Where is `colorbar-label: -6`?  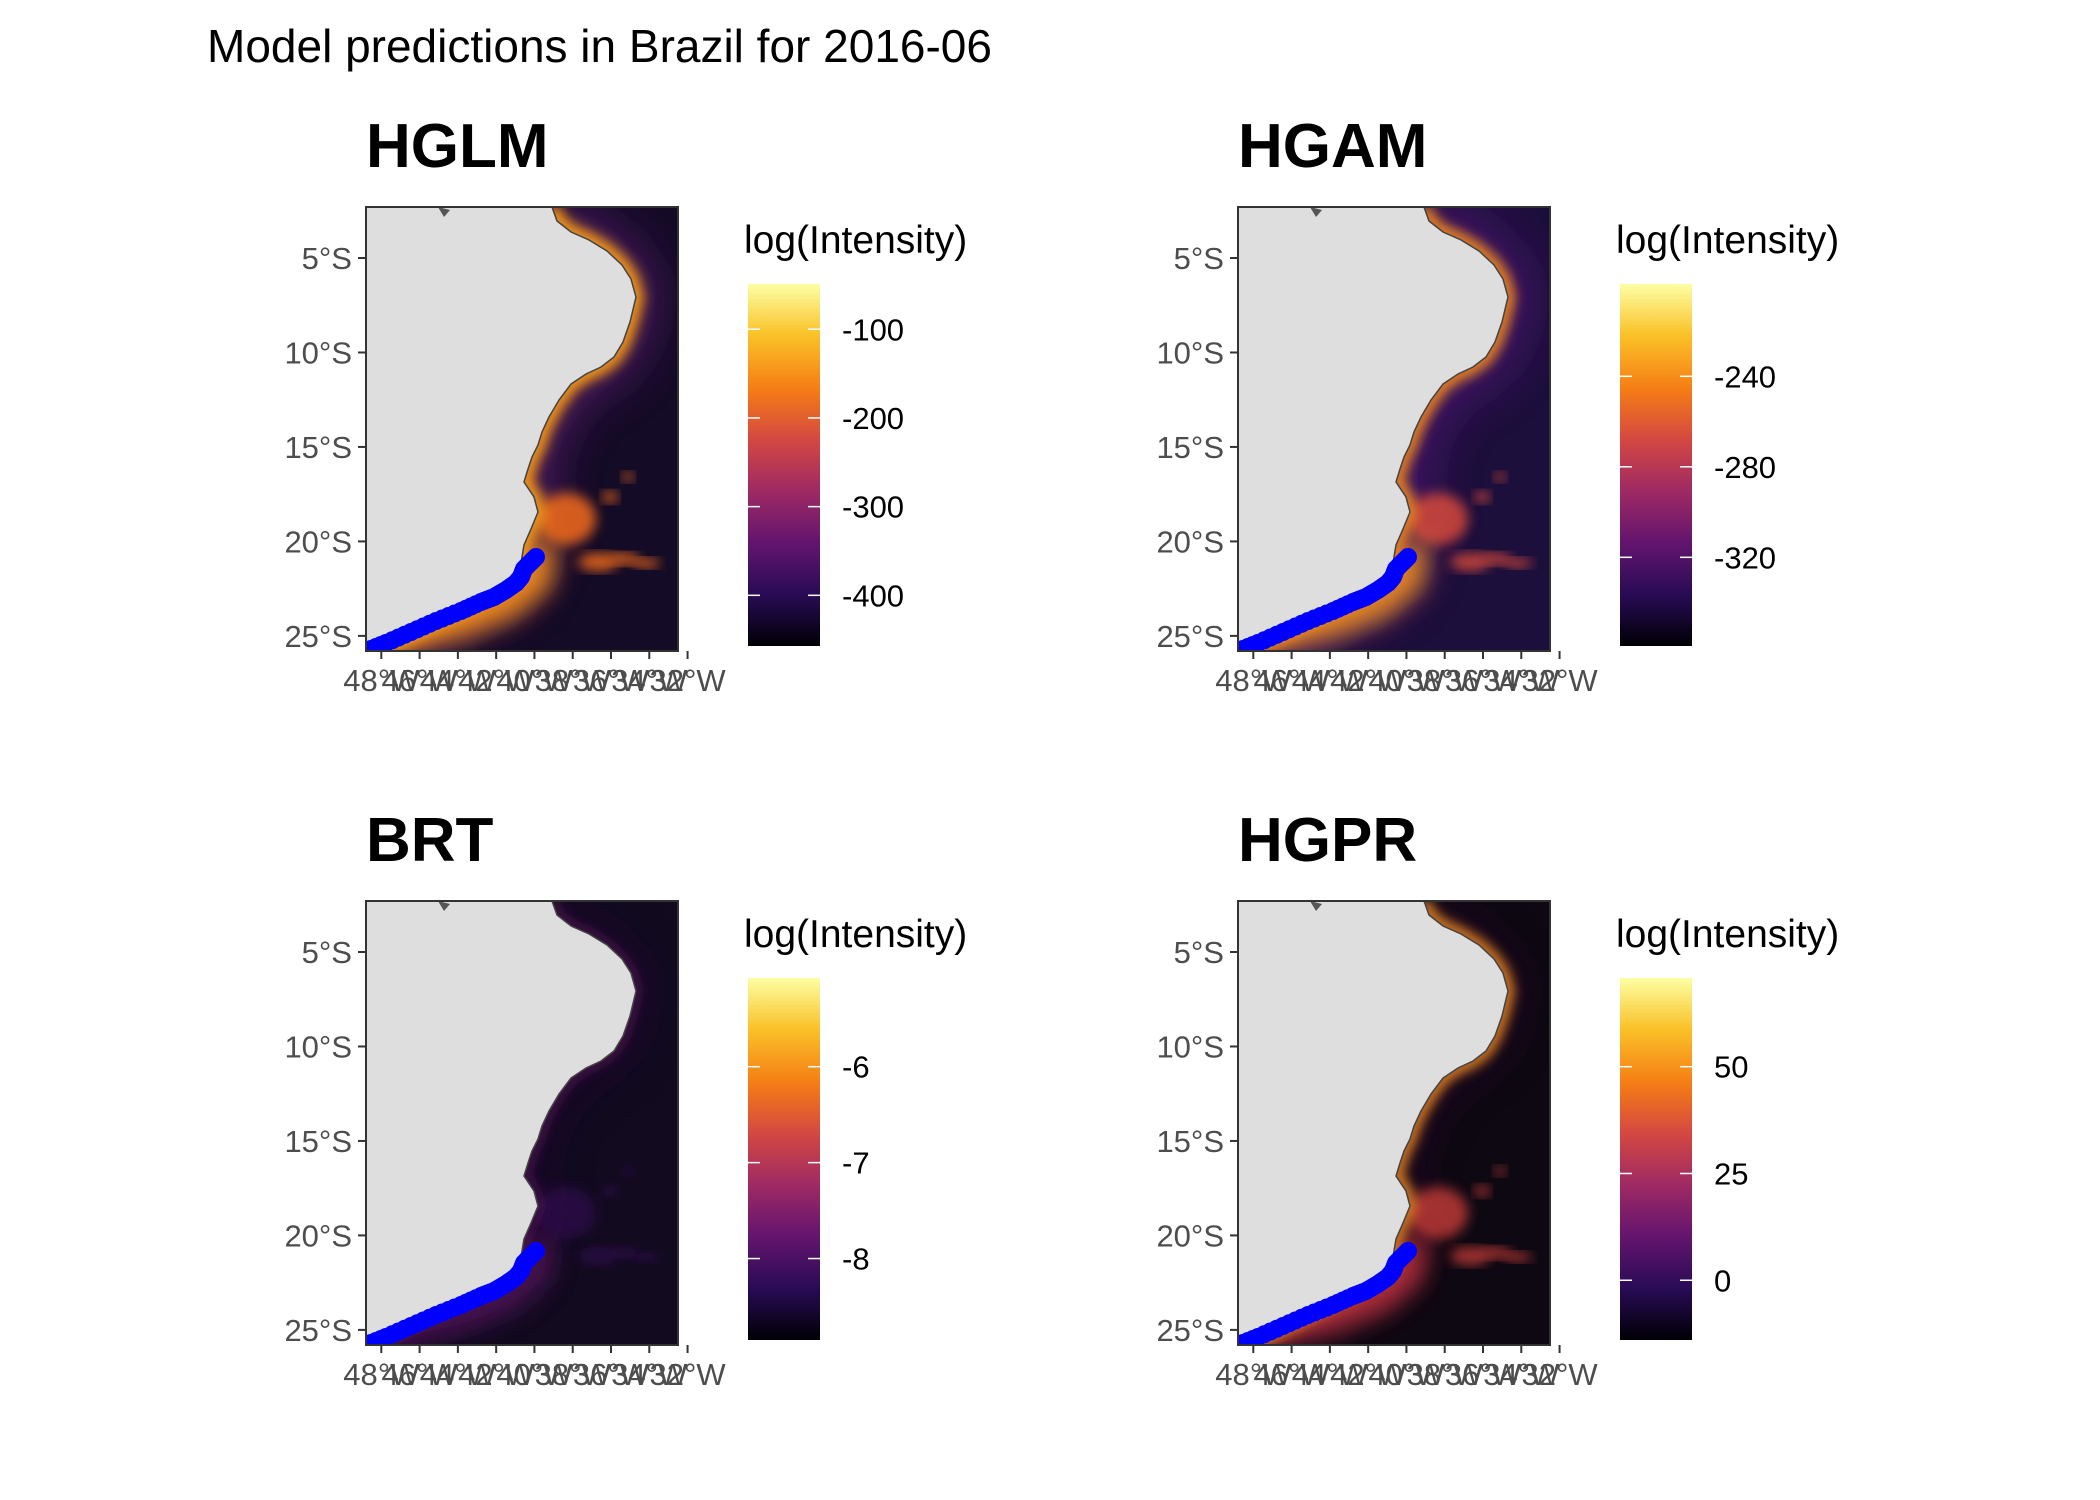
colorbar-label: -6 is located at coordinates (856, 1067).